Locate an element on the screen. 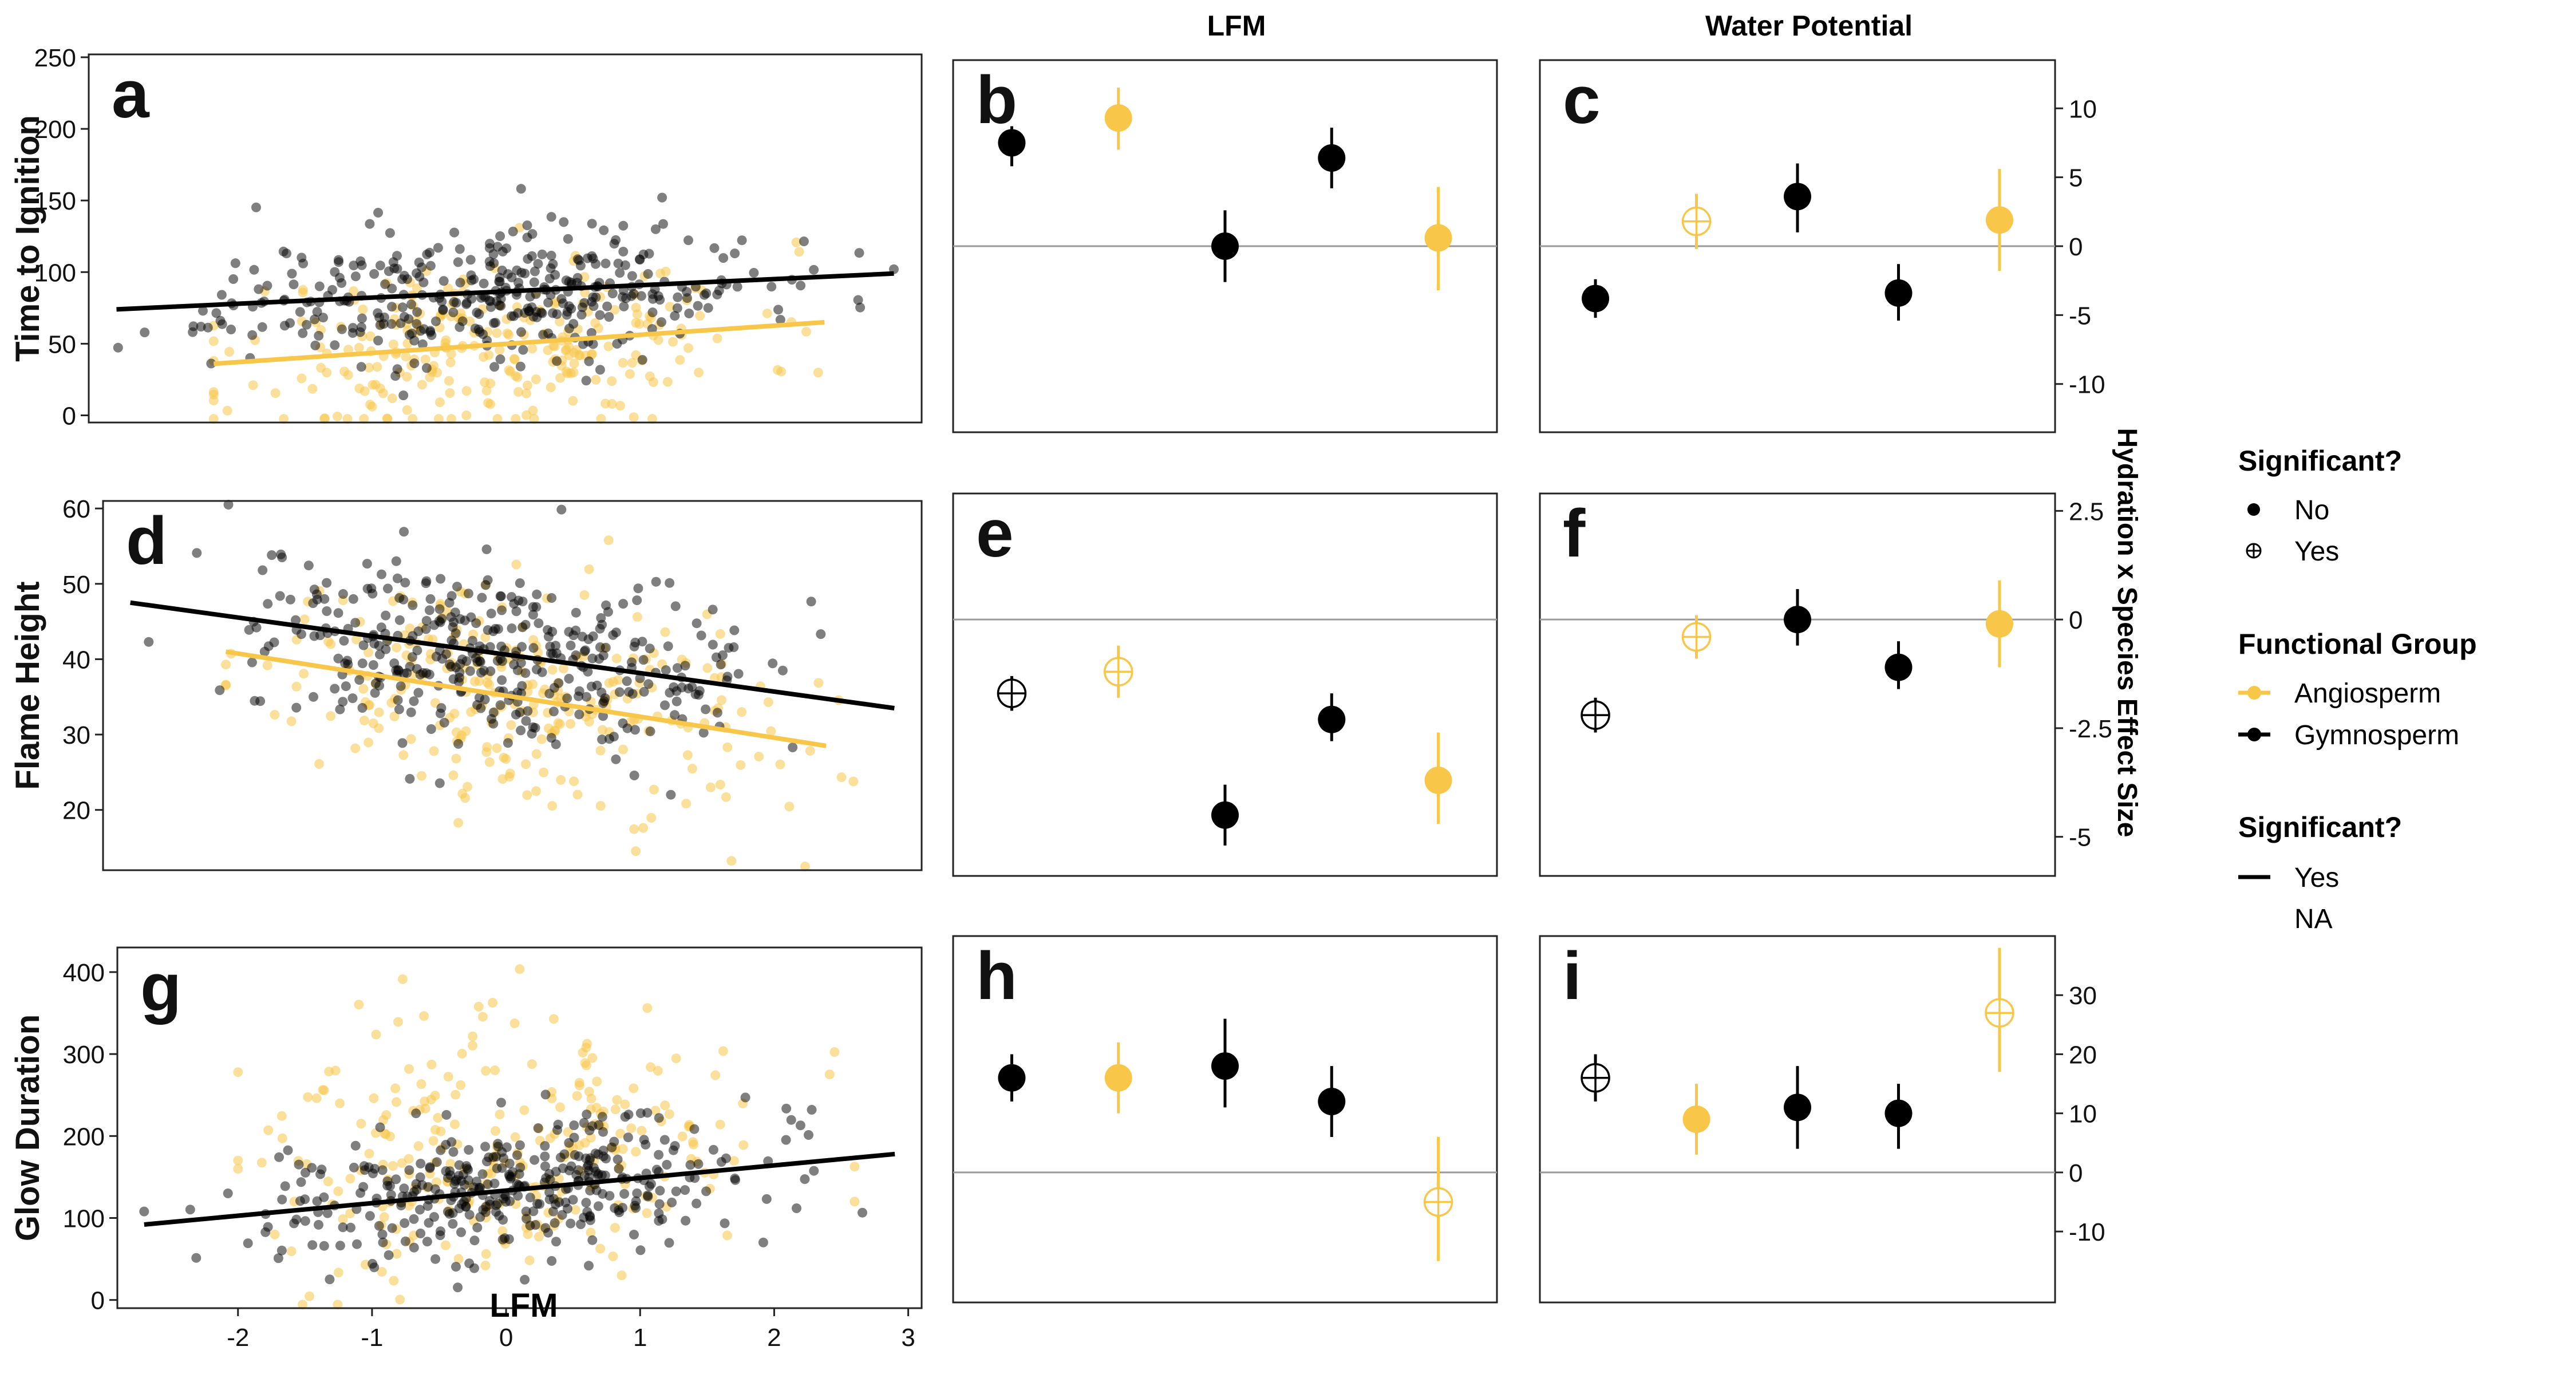  panel-letter: h is located at coordinates (996, 976).